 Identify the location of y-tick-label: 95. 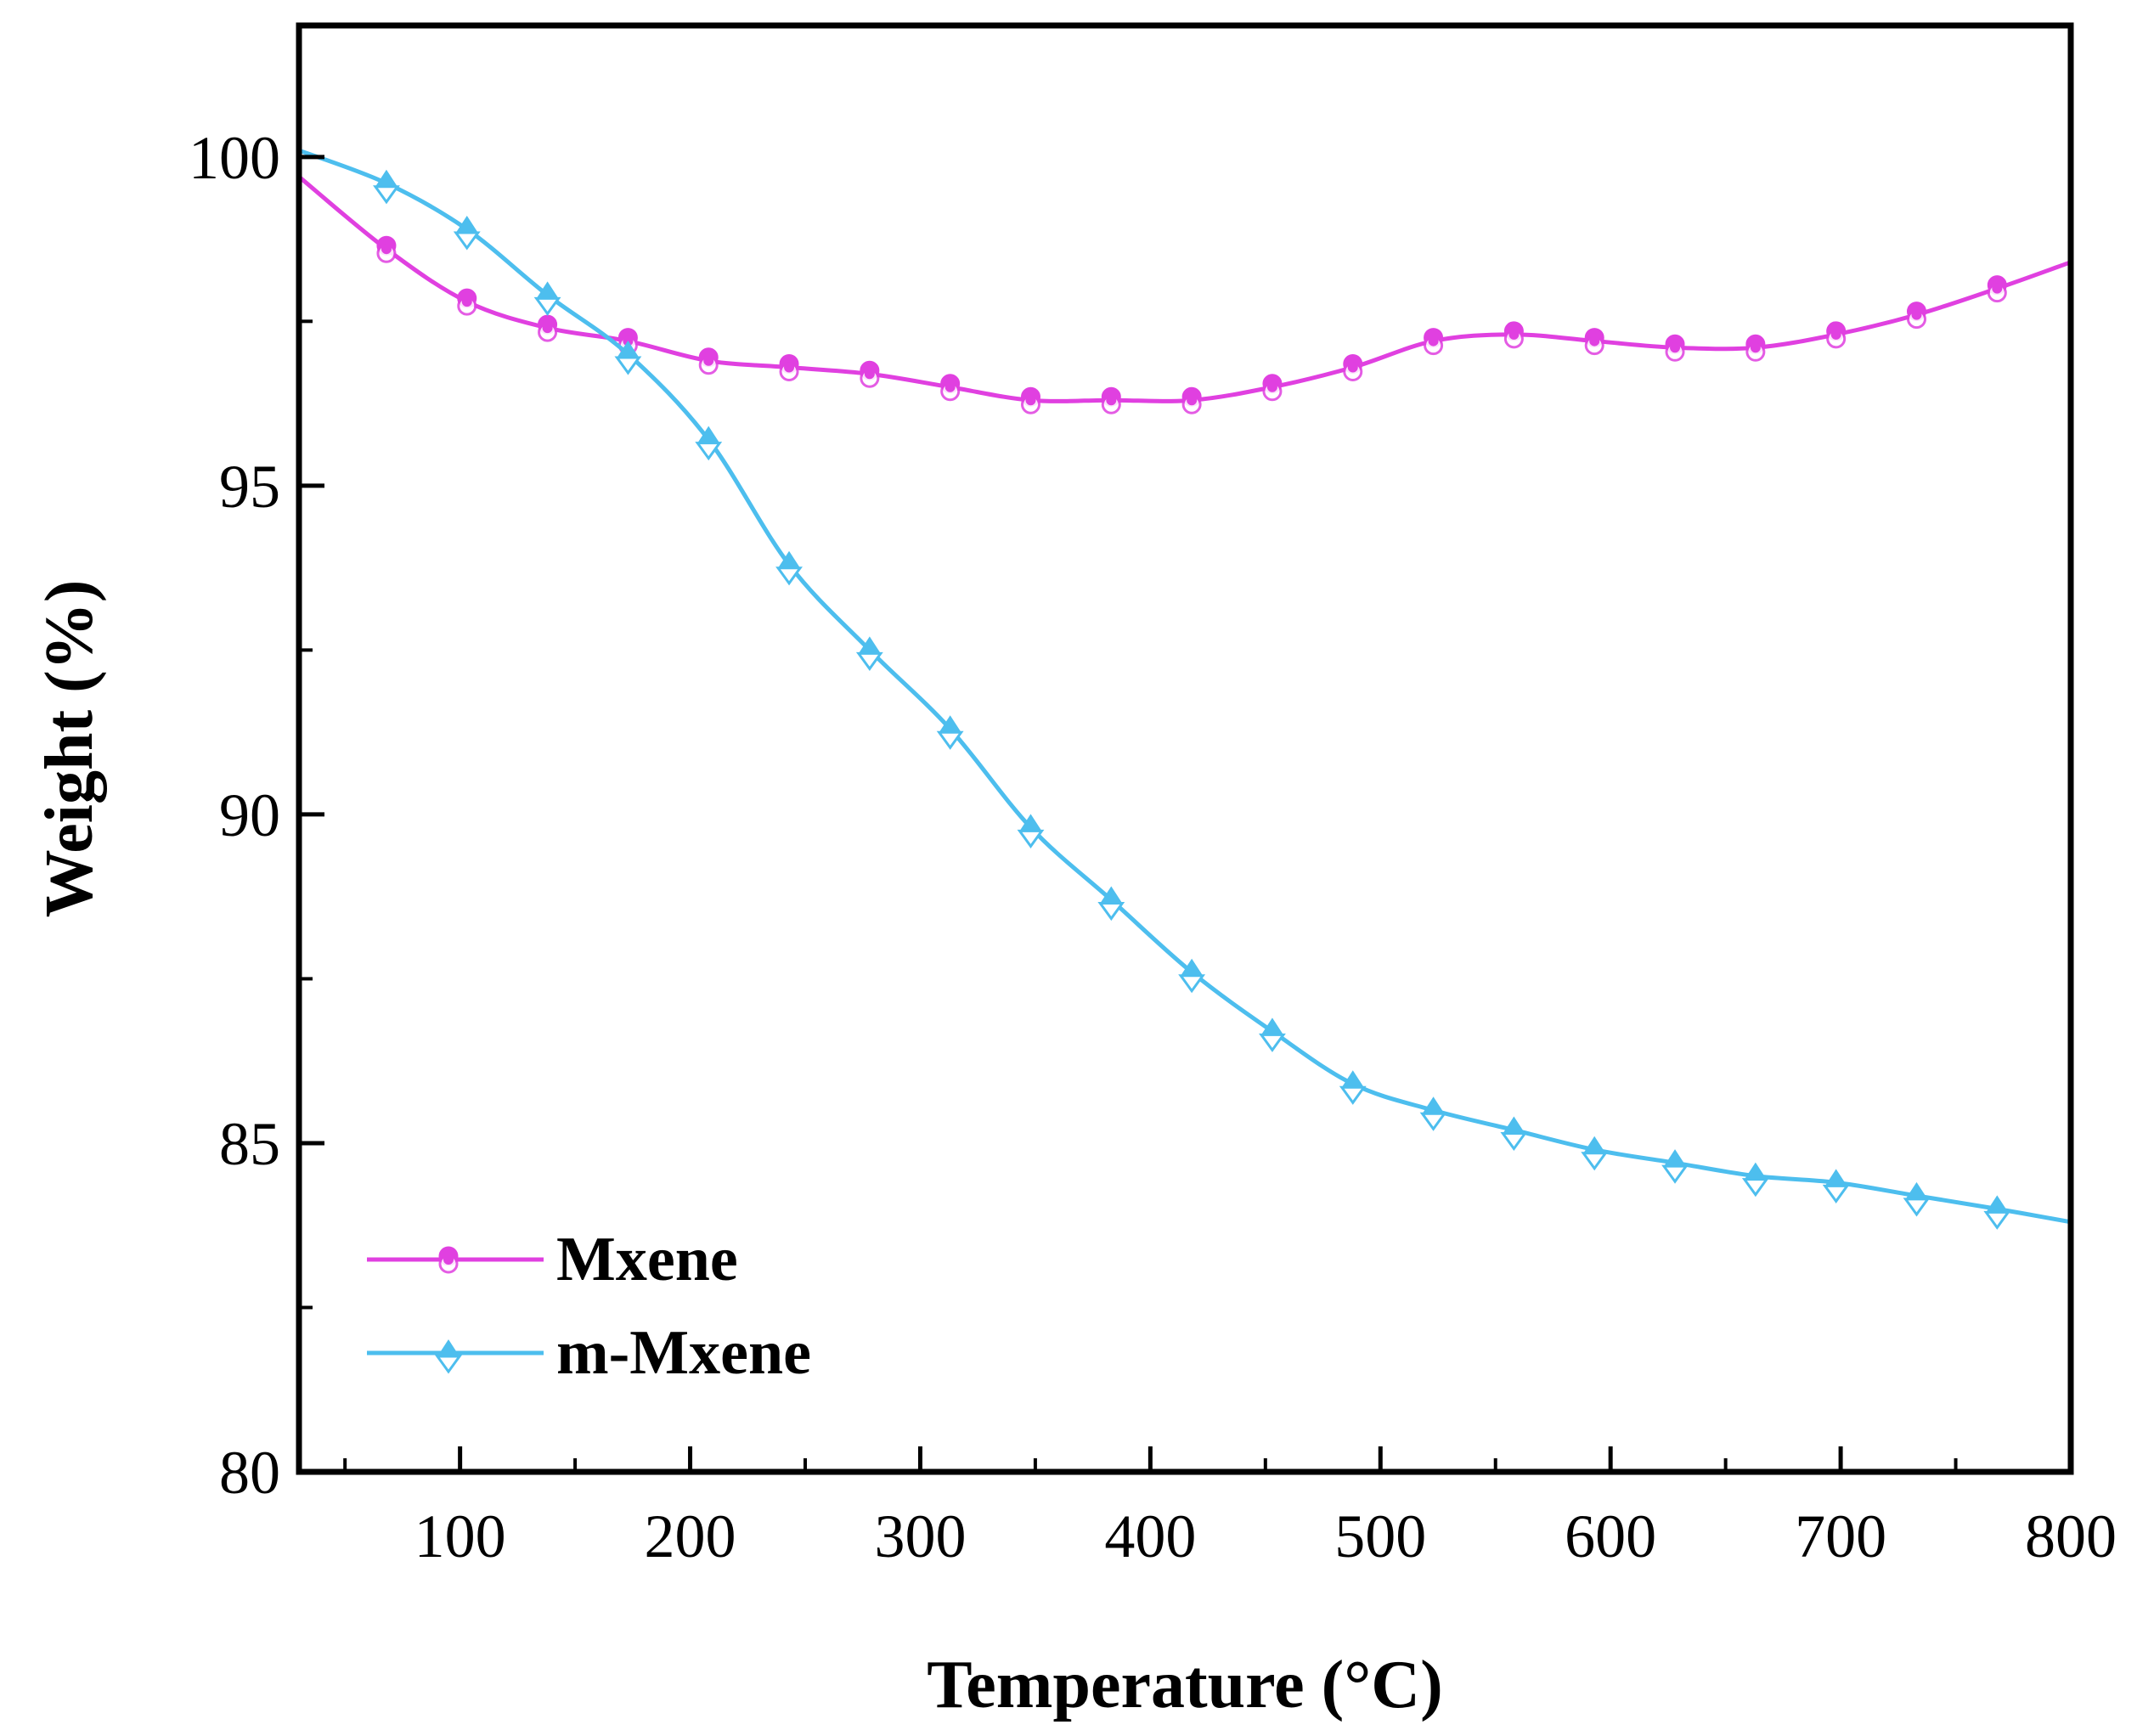
(250, 487).